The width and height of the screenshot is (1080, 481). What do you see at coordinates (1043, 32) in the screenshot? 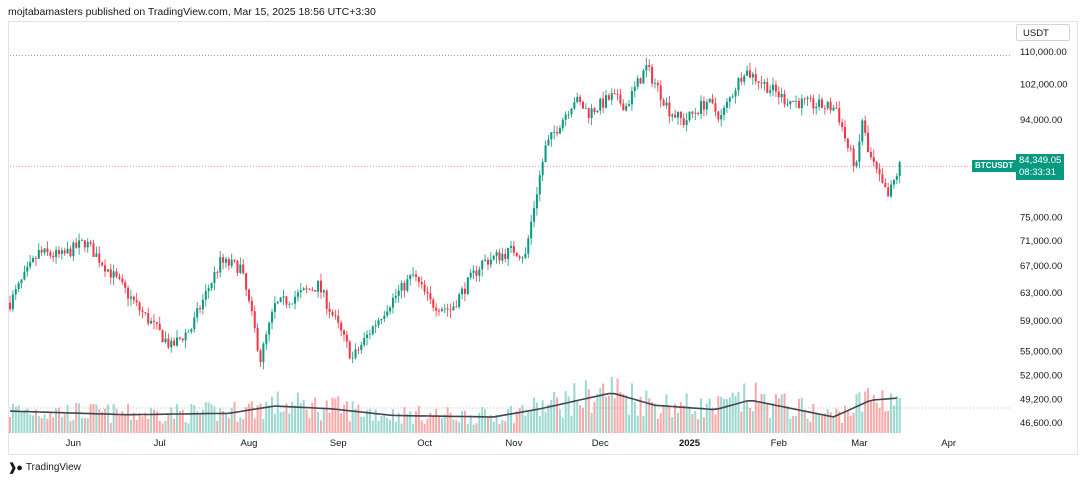
I see `currency-unit-selector: USDT` at bounding box center [1043, 32].